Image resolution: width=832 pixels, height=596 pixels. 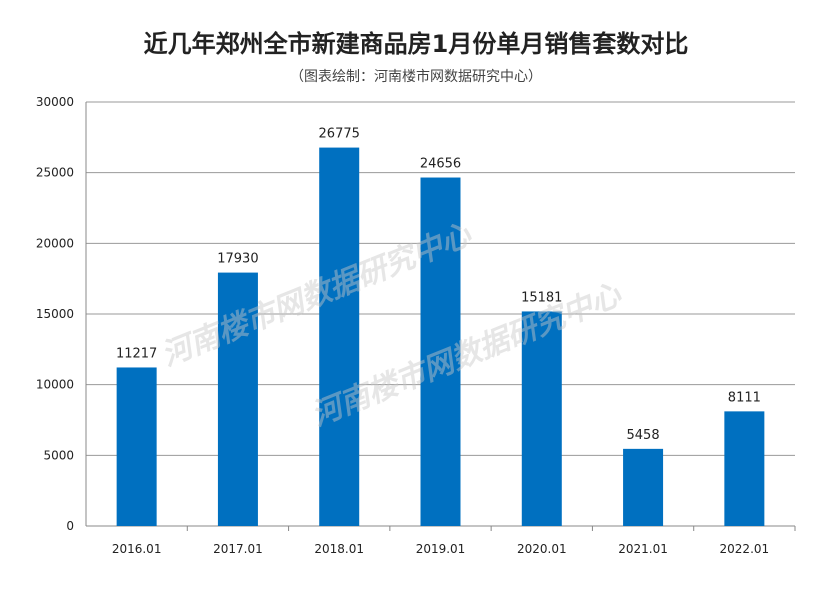 I want to click on x-tick-label: 2020.01, so click(x=542, y=549).